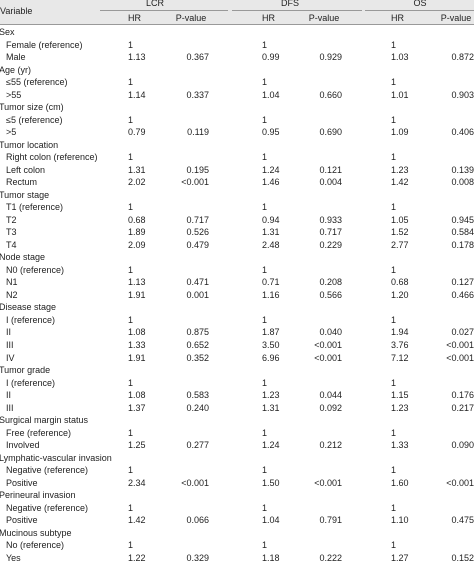  What do you see at coordinates (47, 470) in the screenshot?
I see `row-label: Negative (reference)` at bounding box center [47, 470].